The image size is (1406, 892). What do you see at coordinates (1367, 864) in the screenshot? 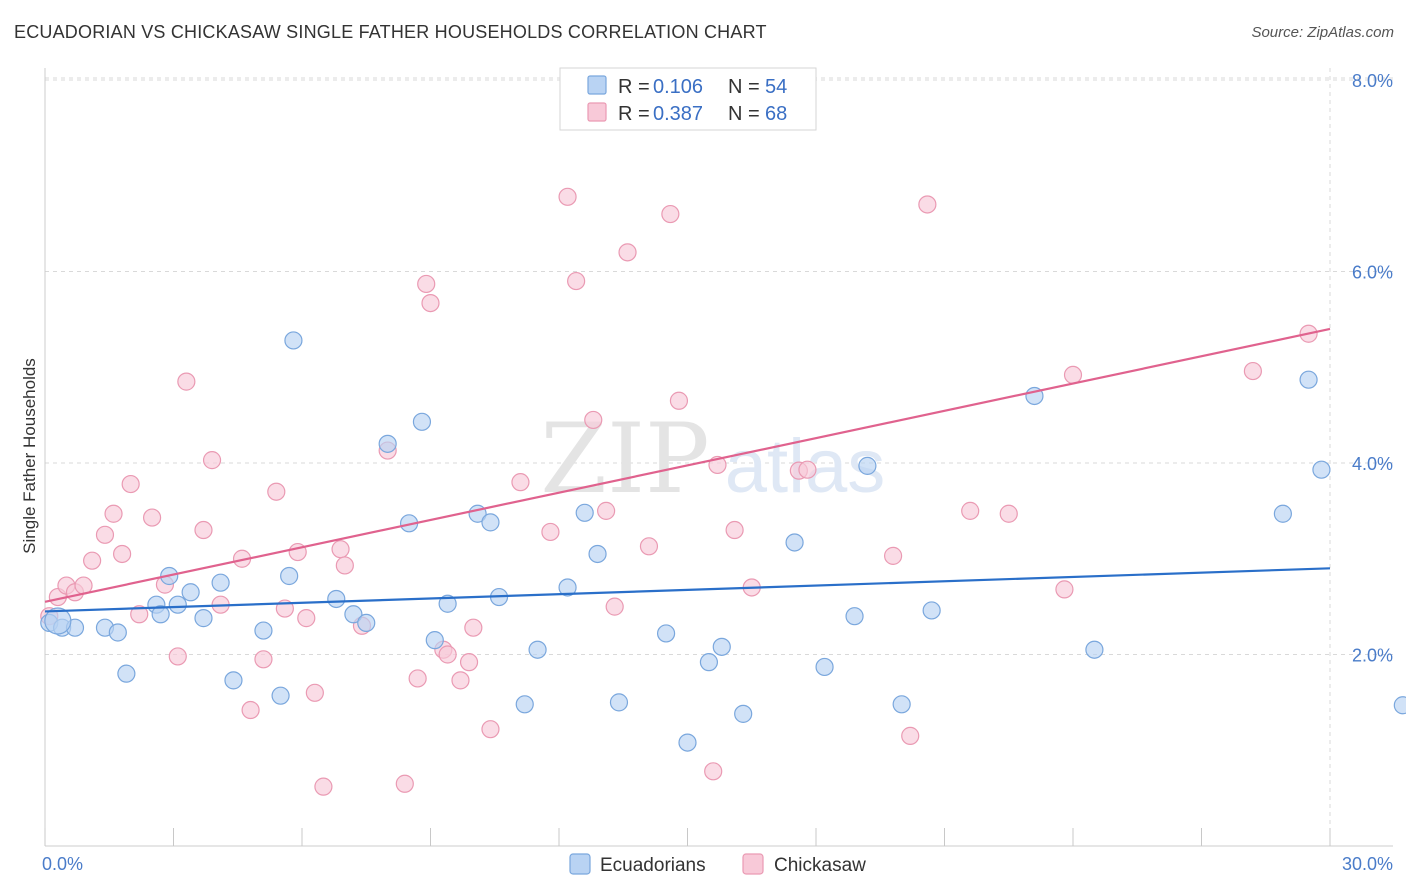
I see `x-tick-label: 30.0%` at bounding box center [1367, 864].